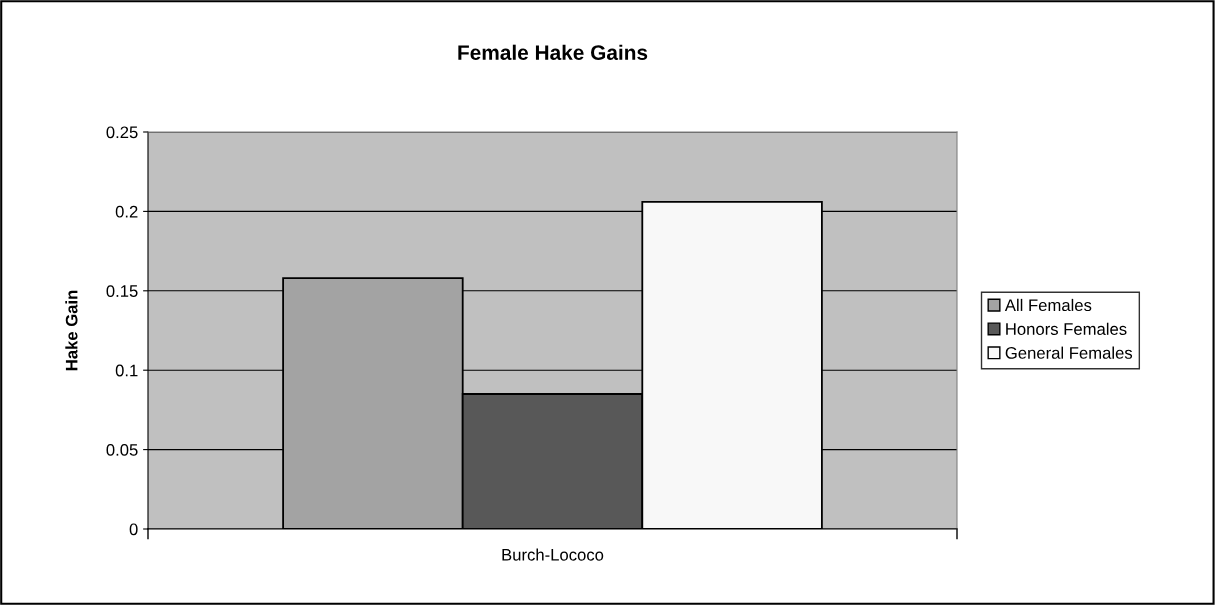 This screenshot has width=1216, height=605. What do you see at coordinates (1048, 305) in the screenshot?
I see `legend-label: All Females` at bounding box center [1048, 305].